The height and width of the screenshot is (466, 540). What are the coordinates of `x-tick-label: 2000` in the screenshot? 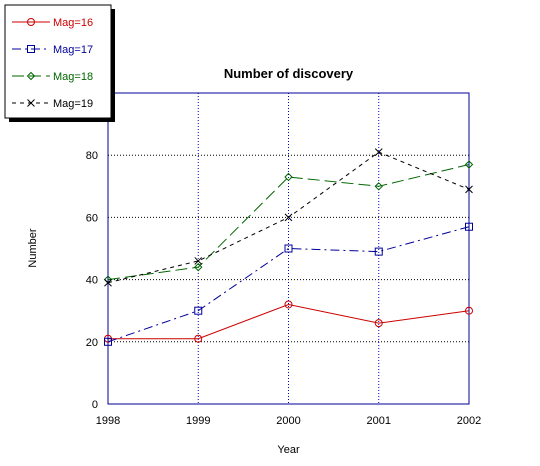 It's located at (288, 421).